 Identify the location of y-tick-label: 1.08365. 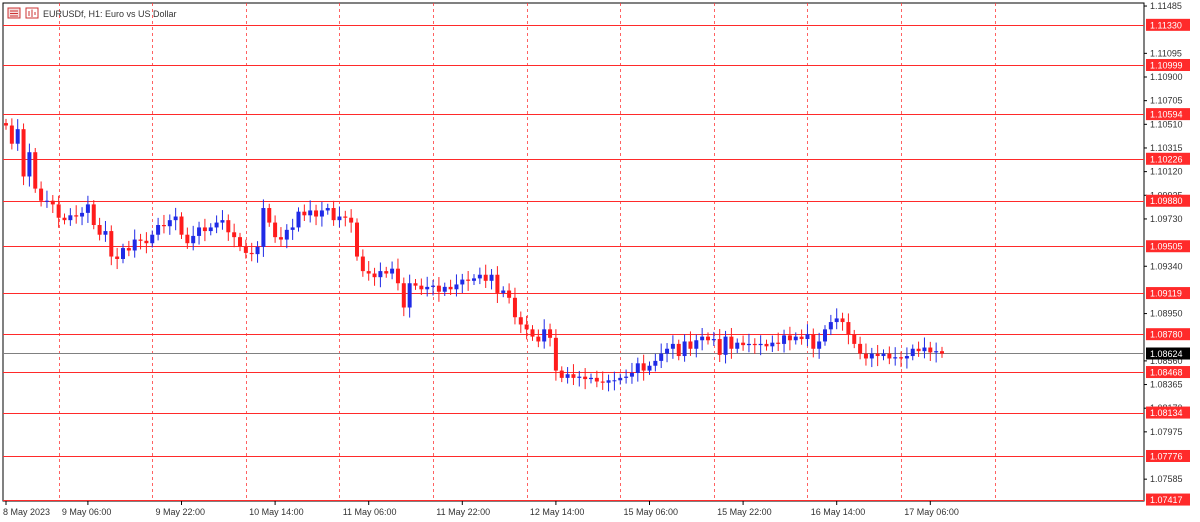
(1166, 385).